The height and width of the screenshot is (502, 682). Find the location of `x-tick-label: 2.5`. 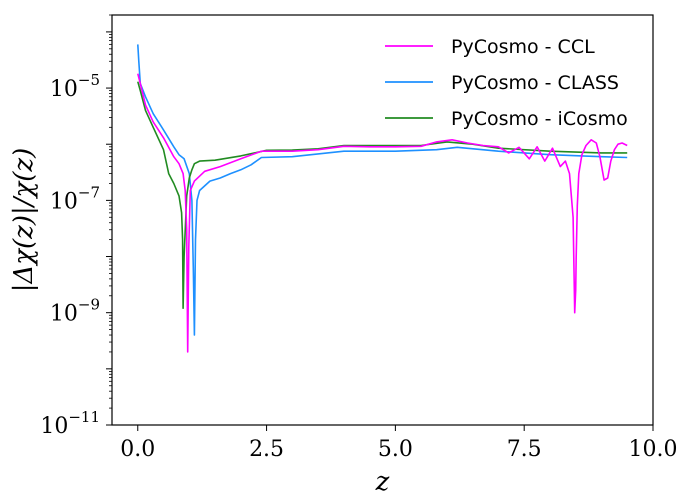

x-tick-label: 2.5 is located at coordinates (266, 449).